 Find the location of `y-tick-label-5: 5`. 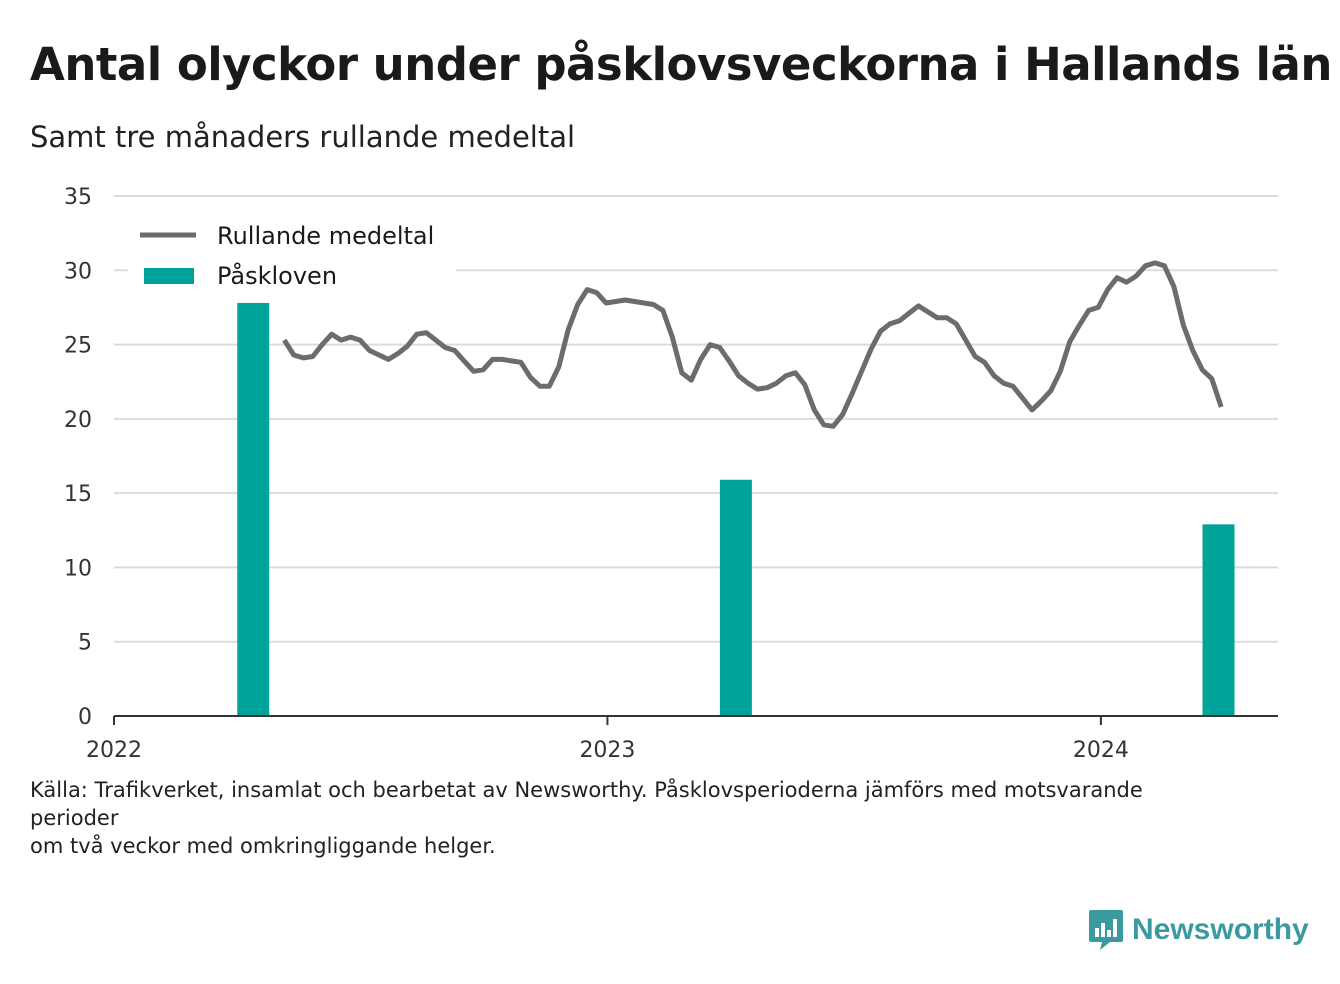

y-tick-label-5: 5 is located at coordinates (85, 643).